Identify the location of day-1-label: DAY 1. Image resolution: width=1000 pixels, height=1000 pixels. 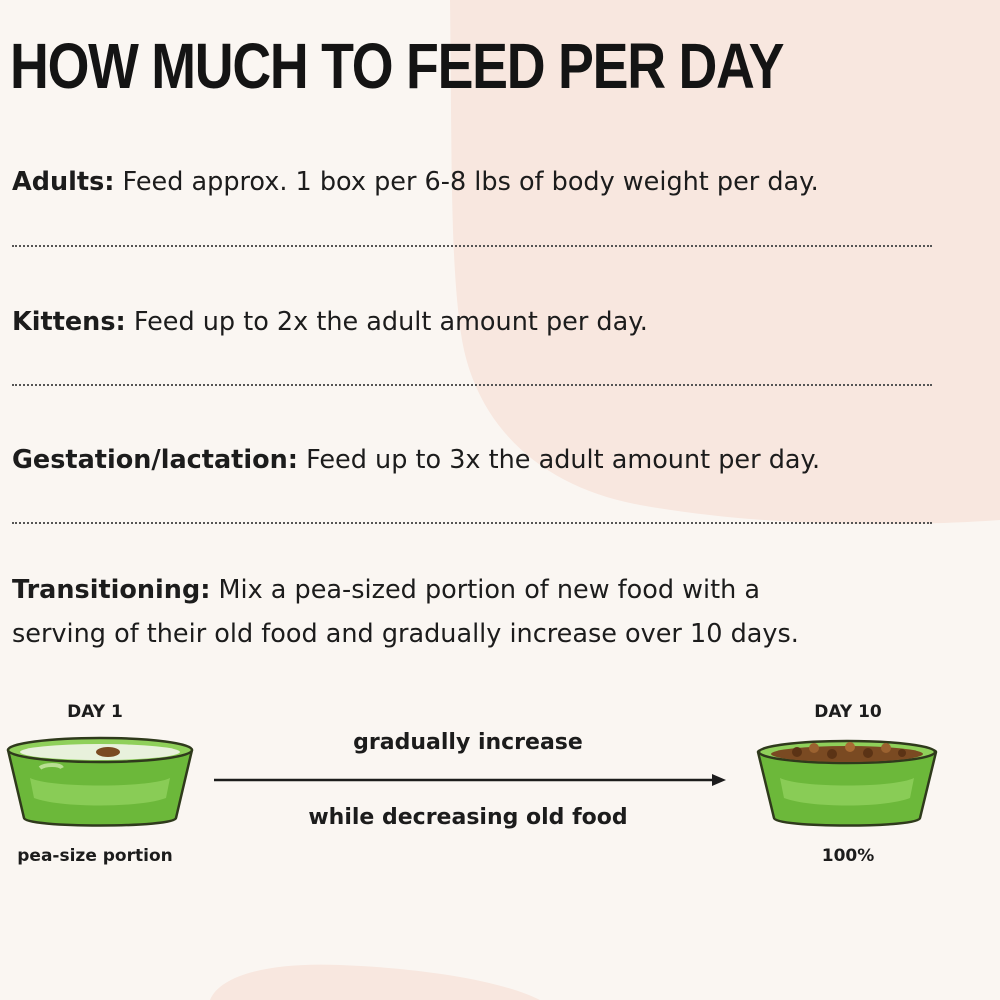
(95, 712).